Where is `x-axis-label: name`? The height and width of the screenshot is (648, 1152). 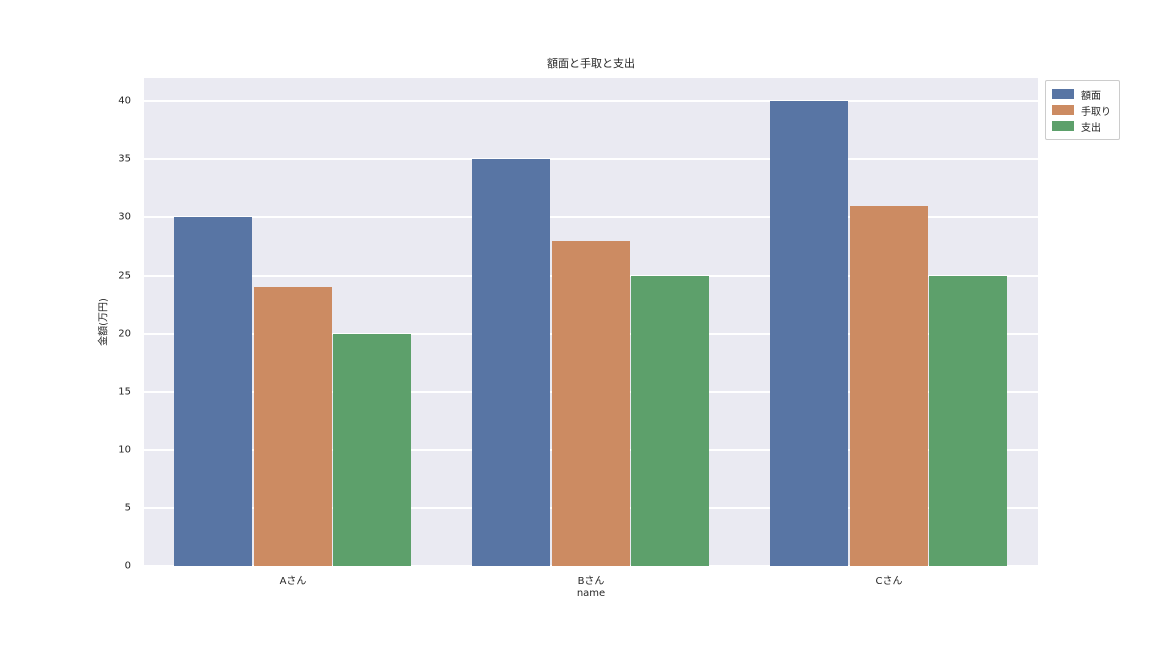
x-axis-label: name is located at coordinates (591, 593).